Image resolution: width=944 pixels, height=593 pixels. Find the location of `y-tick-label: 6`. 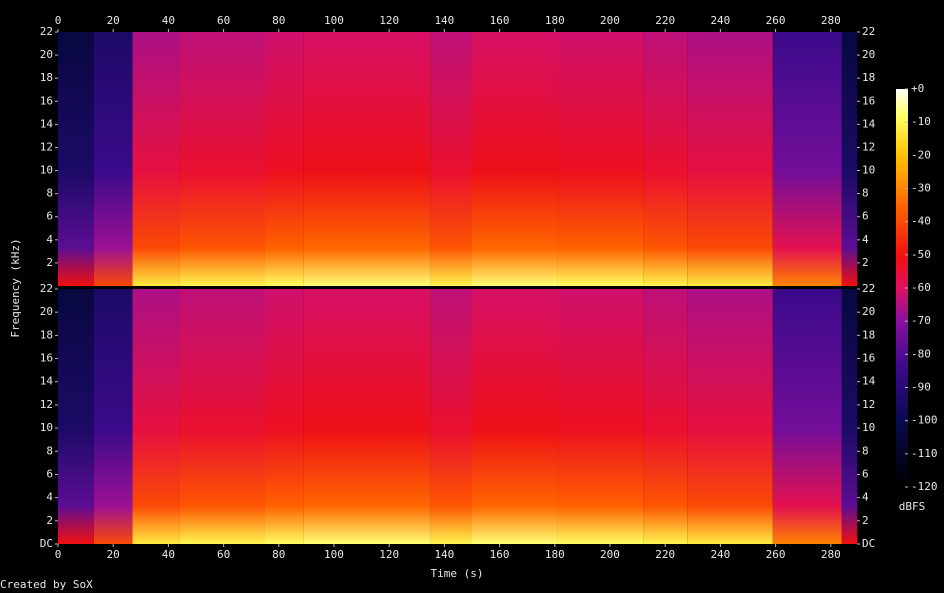

y-tick-label: 6 is located at coordinates (49, 216).